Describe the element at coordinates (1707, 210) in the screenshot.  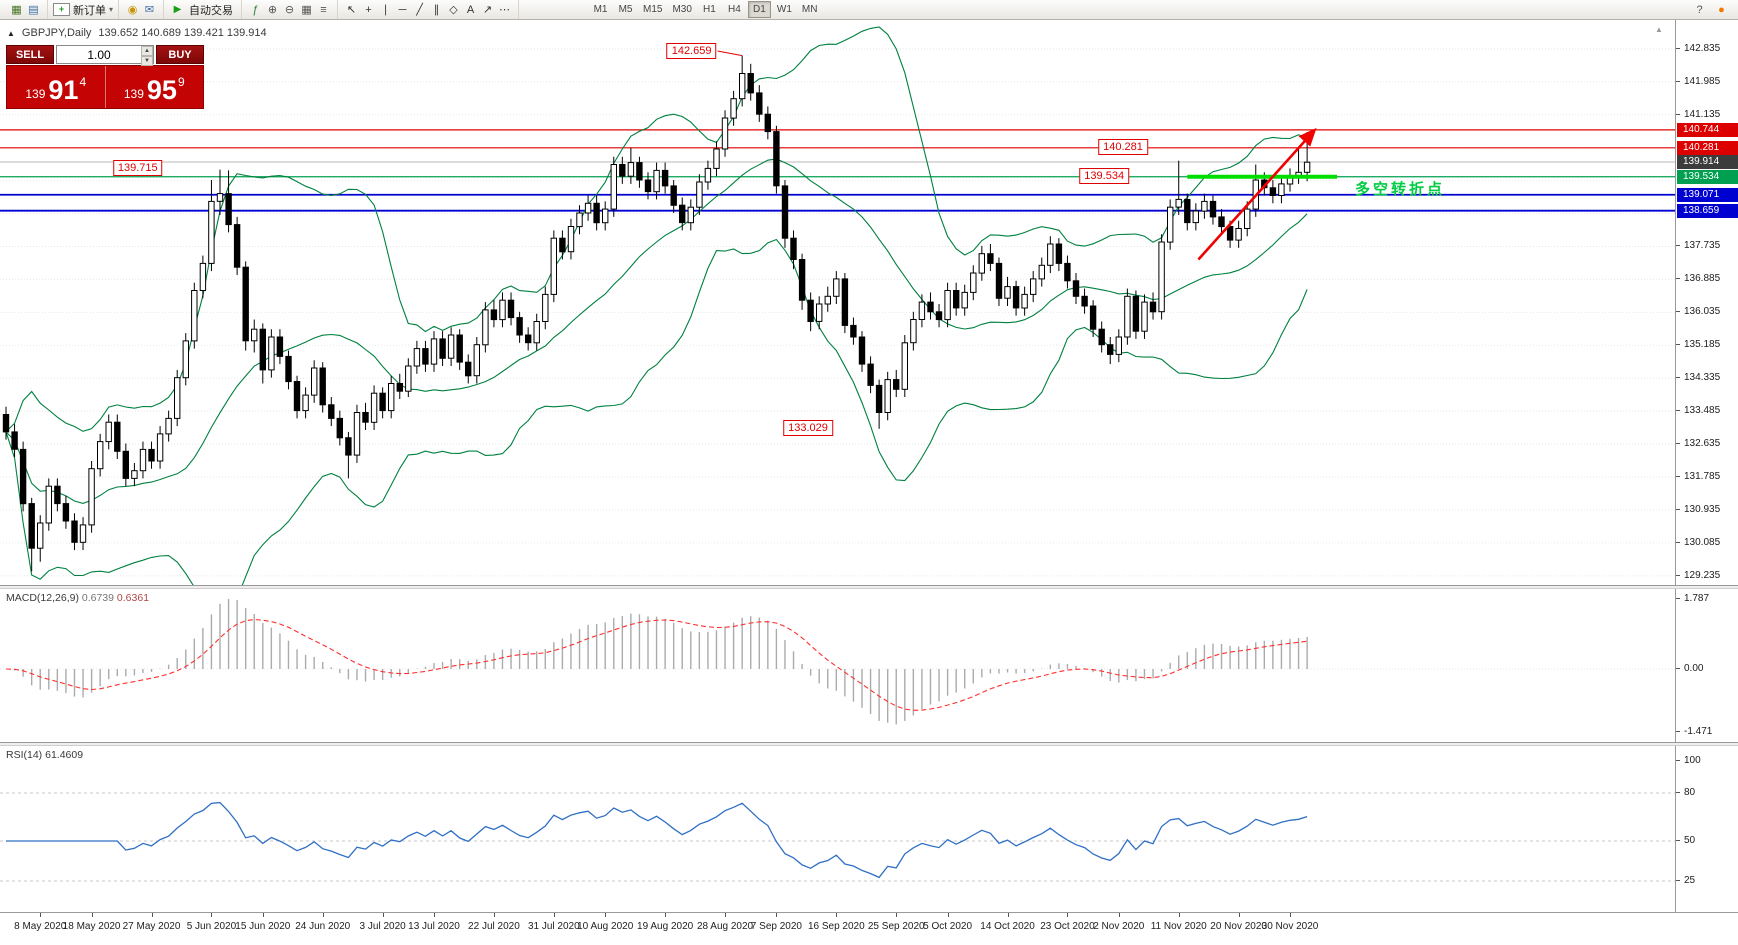
I see `price-line-label-138.659: 138.659` at that location.